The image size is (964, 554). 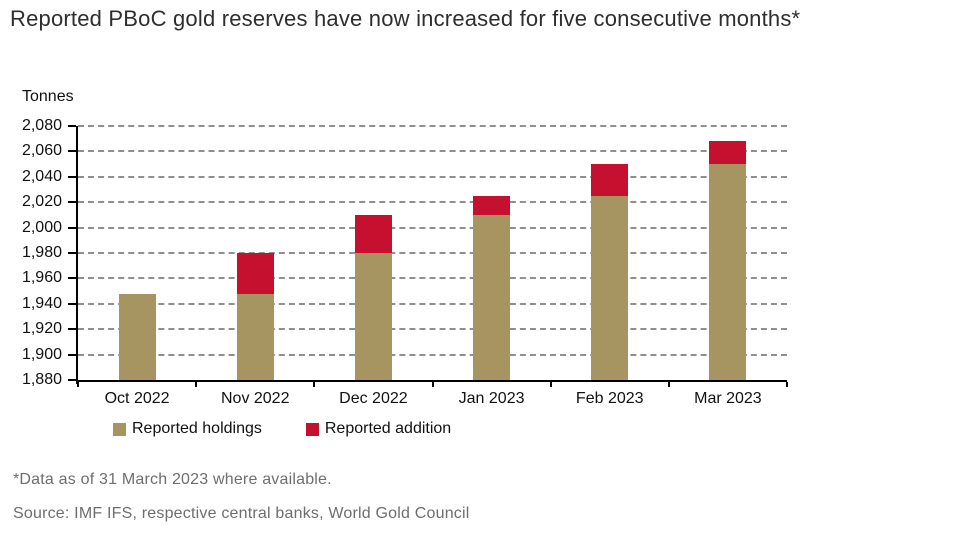 I want to click on chart-legend: Reported holdings Reported addition, so click(x=282, y=429).